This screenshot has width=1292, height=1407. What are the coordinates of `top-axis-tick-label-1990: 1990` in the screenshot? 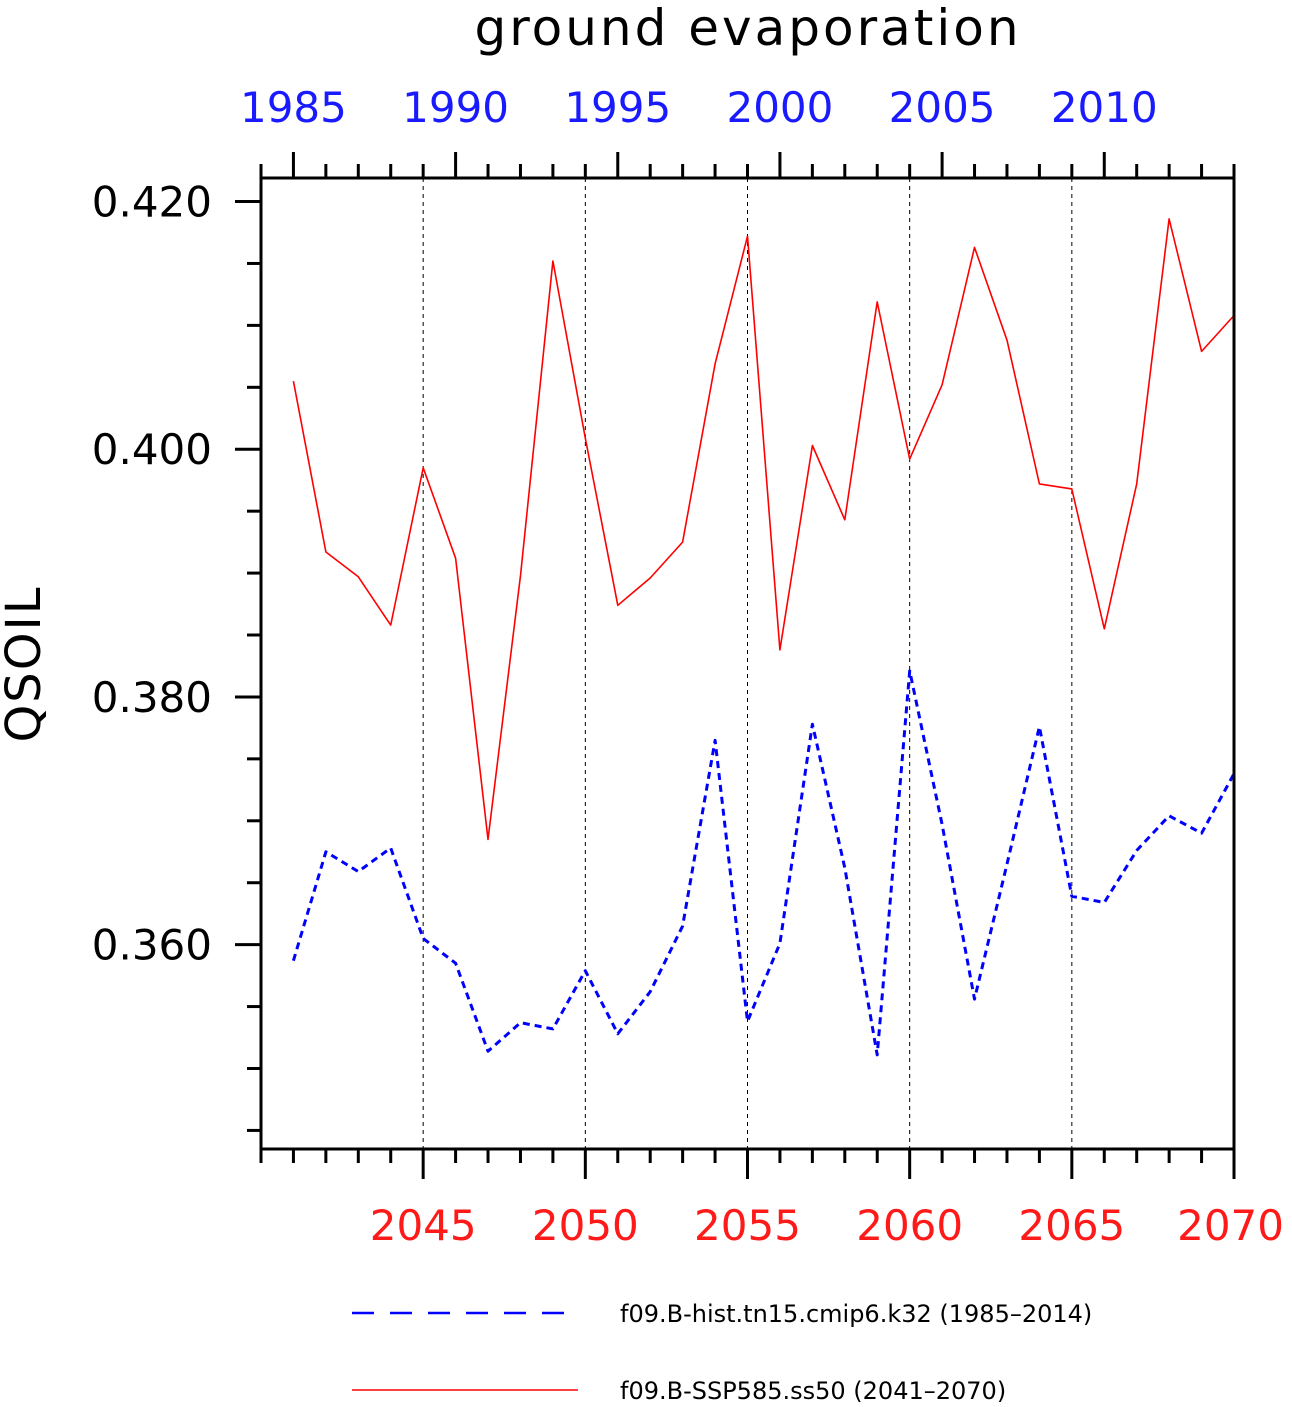 It's located at (455, 107).